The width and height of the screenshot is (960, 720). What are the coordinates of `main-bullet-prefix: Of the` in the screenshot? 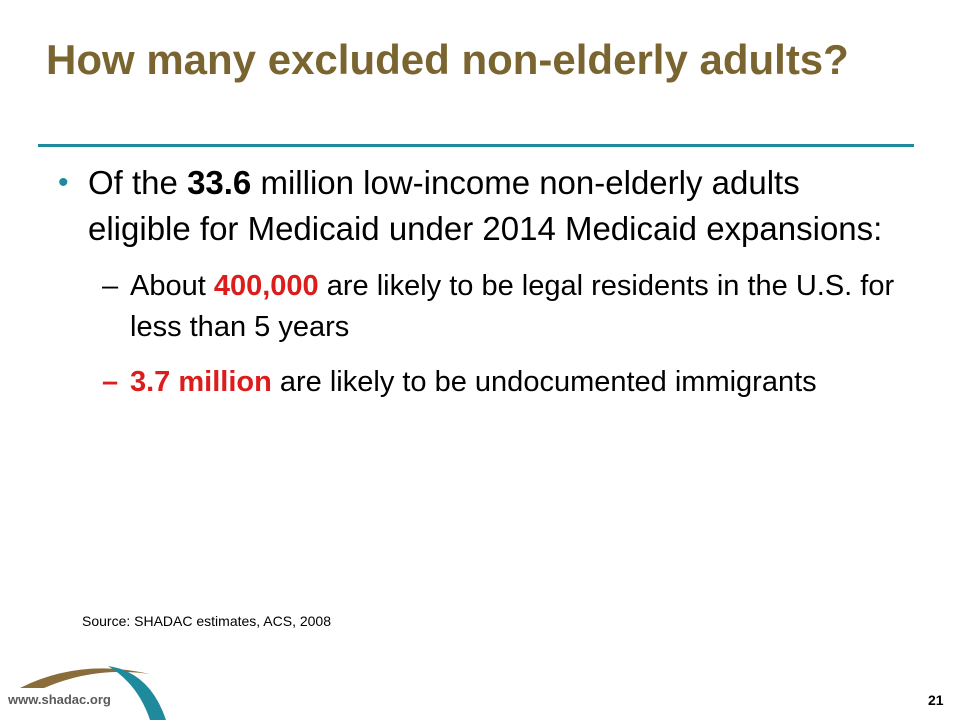 It's located at (138, 182).